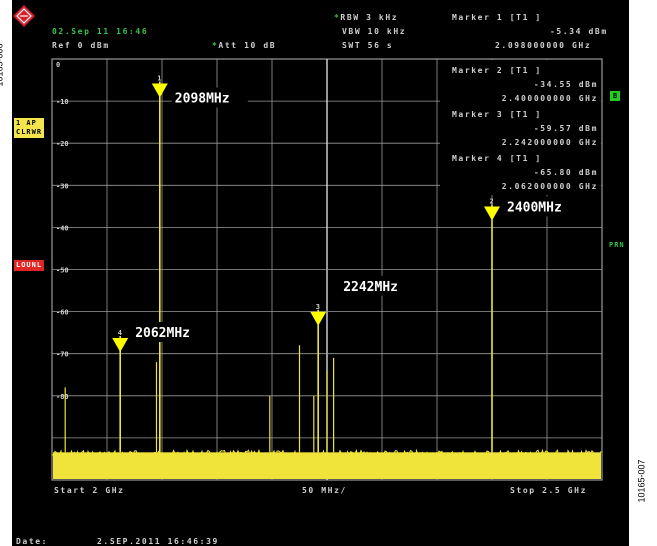 Image resolution: width=657 pixels, height=546 pixels. Describe the element at coordinates (62, 355) in the screenshot. I see `y-tick-label: -70` at that location.